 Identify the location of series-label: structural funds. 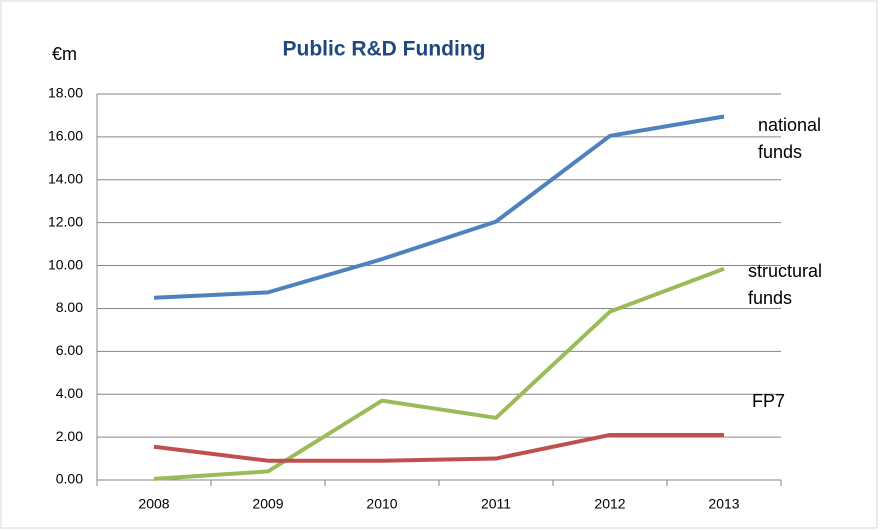
(785, 284).